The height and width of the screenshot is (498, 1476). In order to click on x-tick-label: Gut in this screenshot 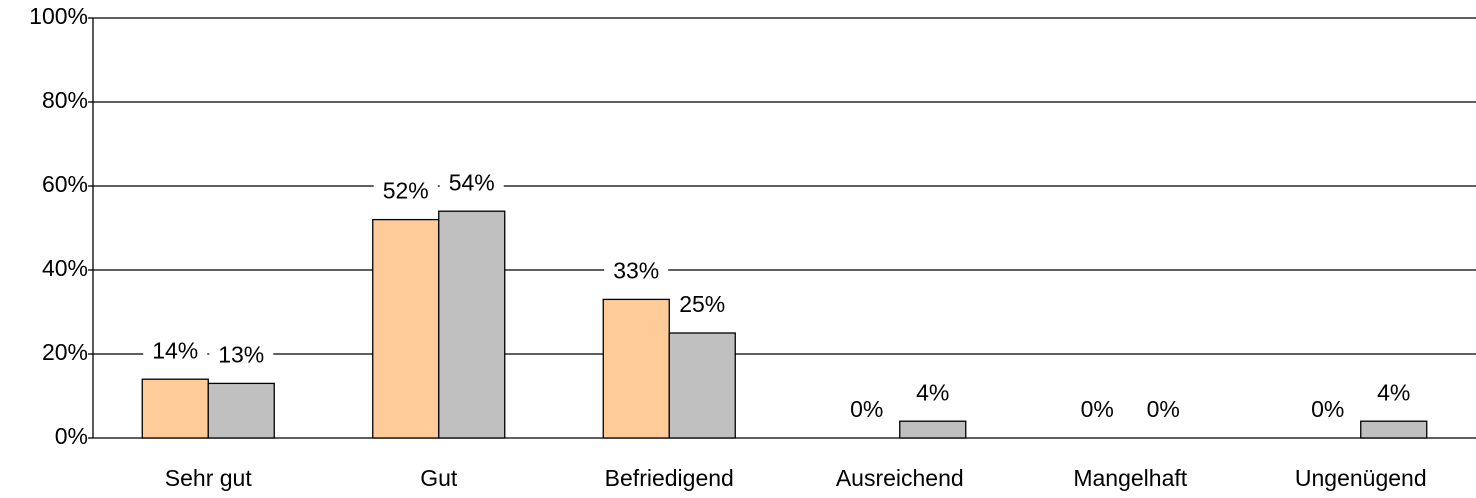, I will do `click(439, 478)`.